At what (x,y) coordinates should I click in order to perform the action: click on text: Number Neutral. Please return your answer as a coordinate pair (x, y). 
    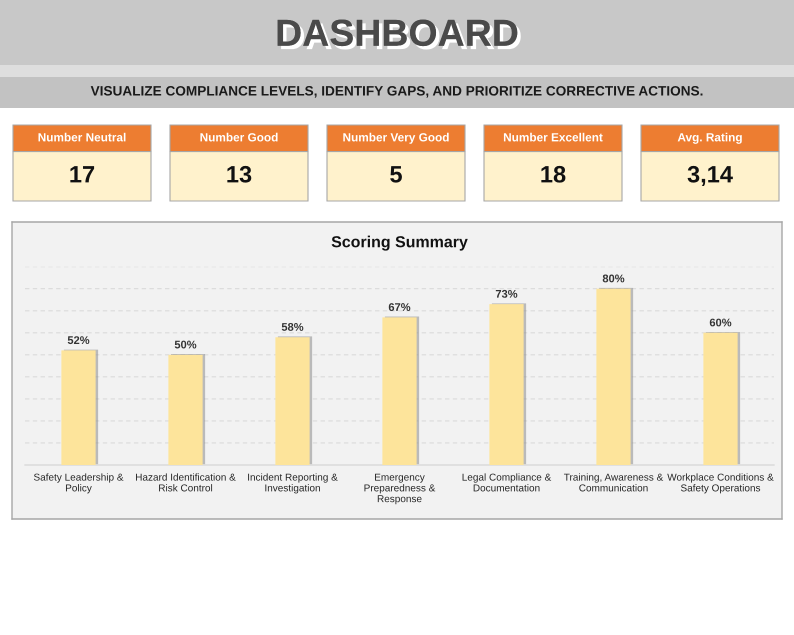
    Looking at the image, I should click on (82, 137).